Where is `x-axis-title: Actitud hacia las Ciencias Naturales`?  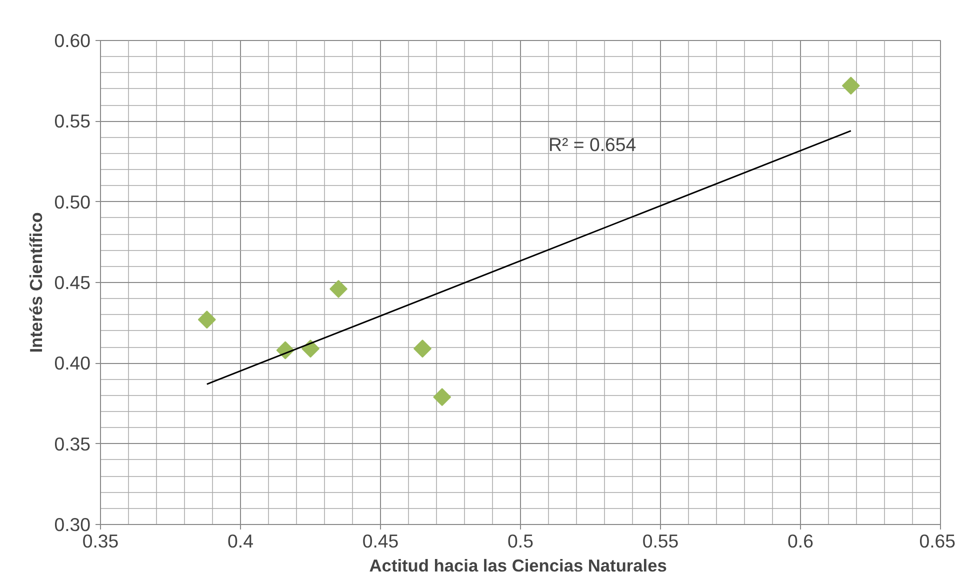
x-axis-title: Actitud hacia las Ciencias Naturales is located at coordinates (518, 566).